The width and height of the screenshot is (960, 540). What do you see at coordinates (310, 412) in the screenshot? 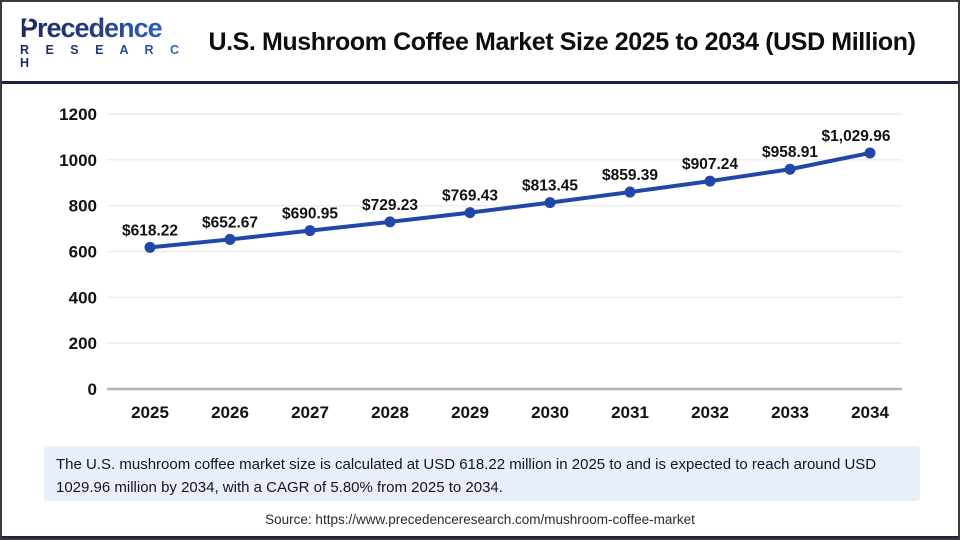
I see `x-tick-label: 2027` at bounding box center [310, 412].